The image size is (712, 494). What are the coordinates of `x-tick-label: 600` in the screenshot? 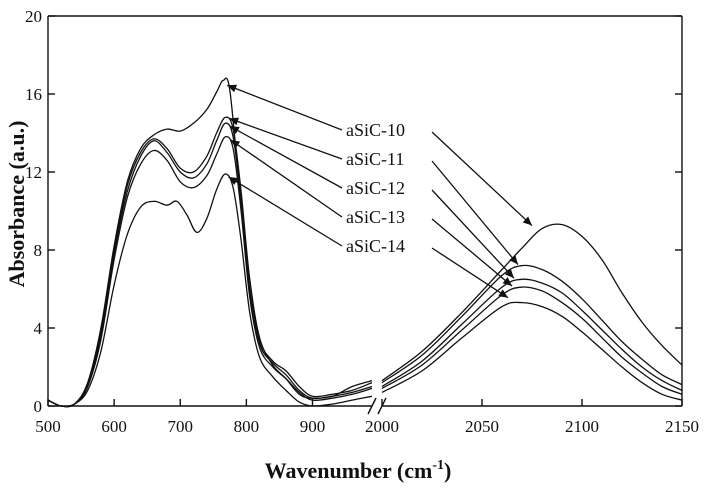 It's located at (114, 426).